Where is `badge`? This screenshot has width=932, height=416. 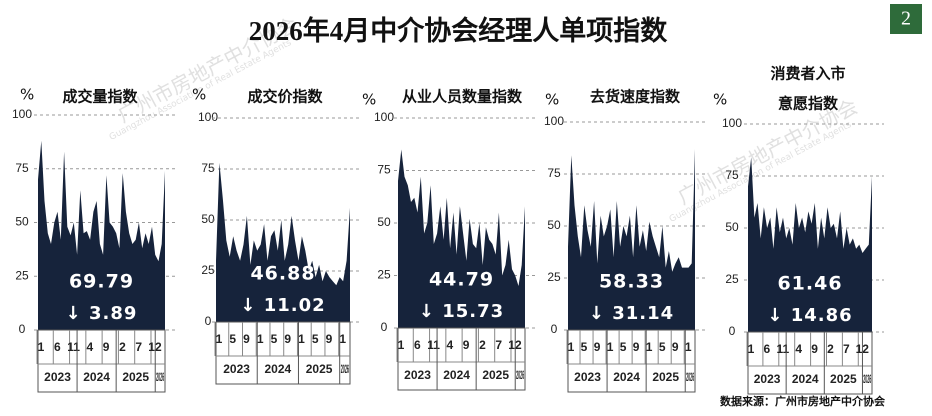 badge is located at coordinates (906, 19).